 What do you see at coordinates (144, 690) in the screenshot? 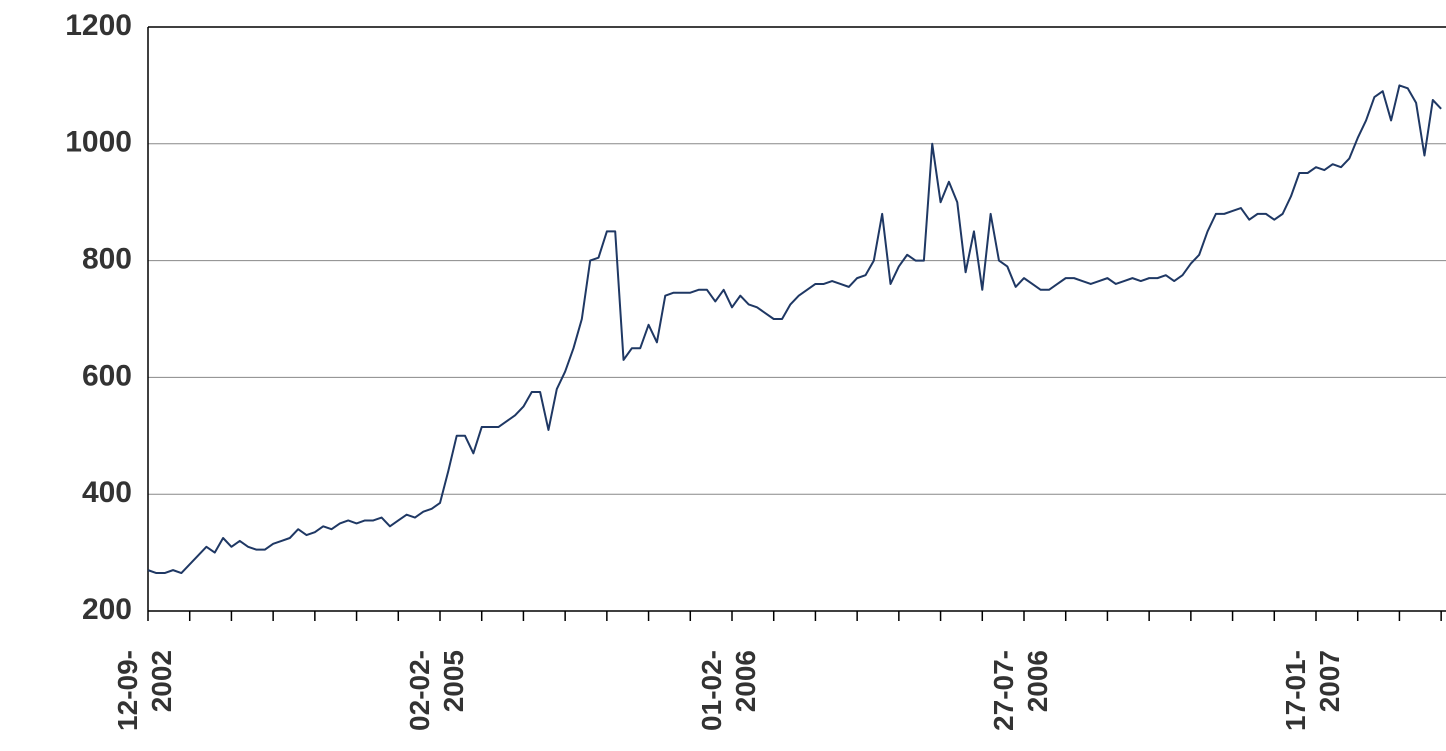
I see `x-tick-label: 12-09- 2002` at bounding box center [144, 690].